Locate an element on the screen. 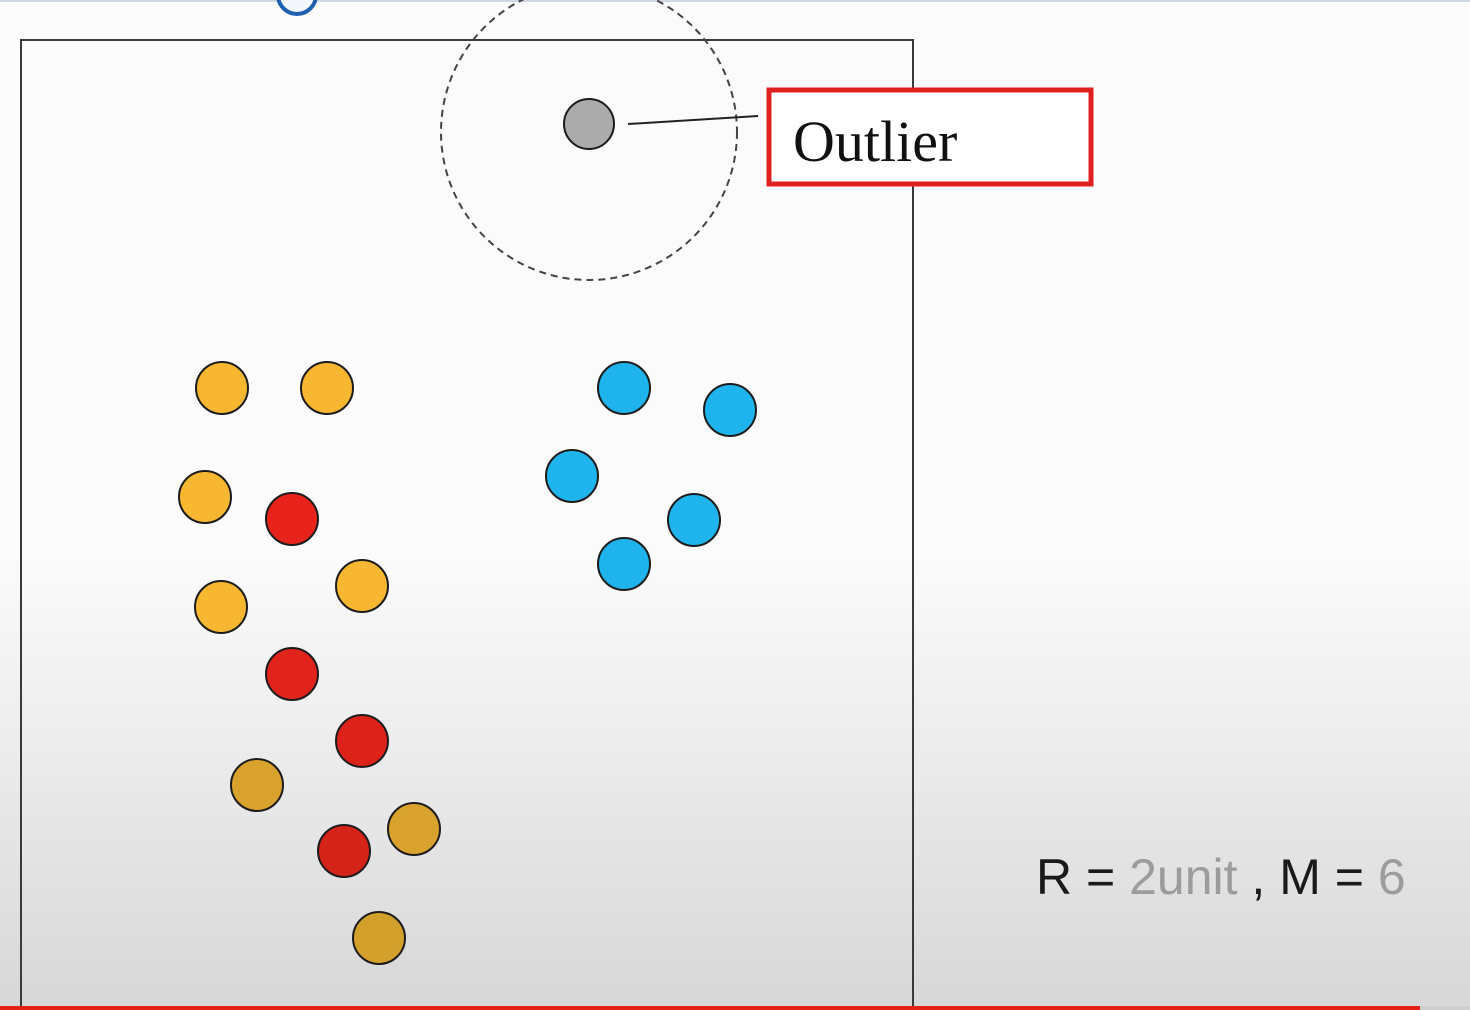 The height and width of the screenshot is (1010, 1470). r-label: R = is located at coordinates (1083, 877).